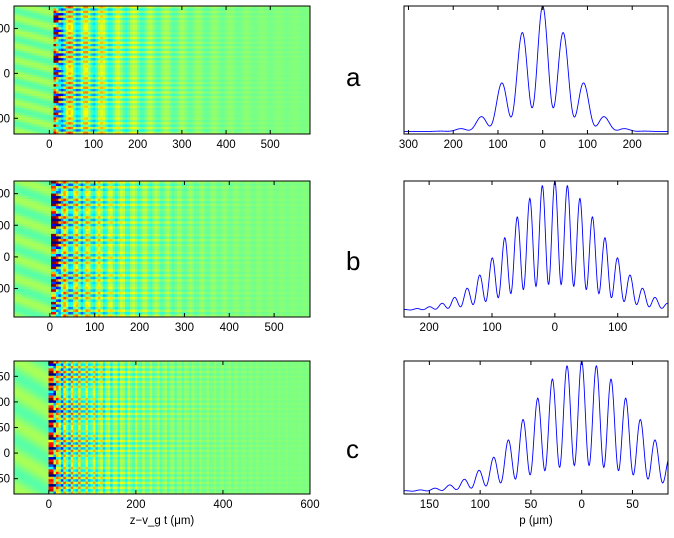  I want to click on x-tick-label: 600, so click(309, 505).